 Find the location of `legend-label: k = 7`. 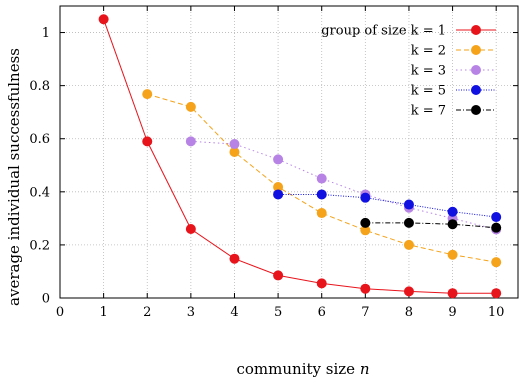

legend-label: k = 7 is located at coordinates (428, 111).